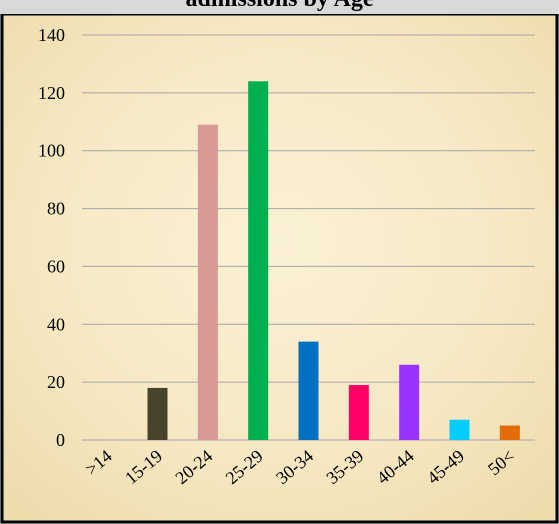 The height and width of the screenshot is (524, 559). Describe the element at coordinates (51, 93) in the screenshot. I see `y-tick-label: 120` at that location.